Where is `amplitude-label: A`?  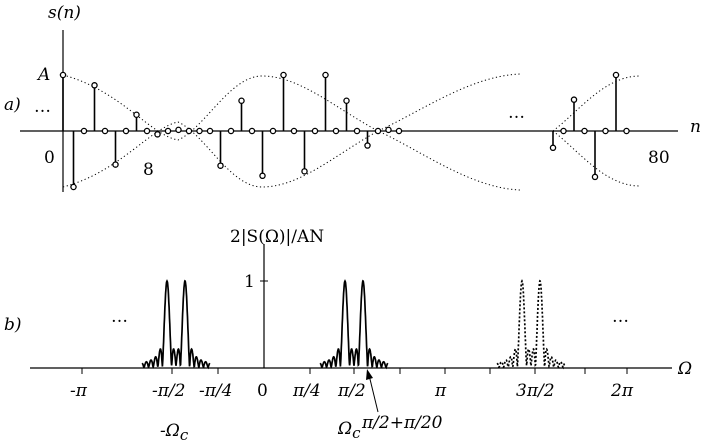 amplitude-label: A is located at coordinates (43, 75).